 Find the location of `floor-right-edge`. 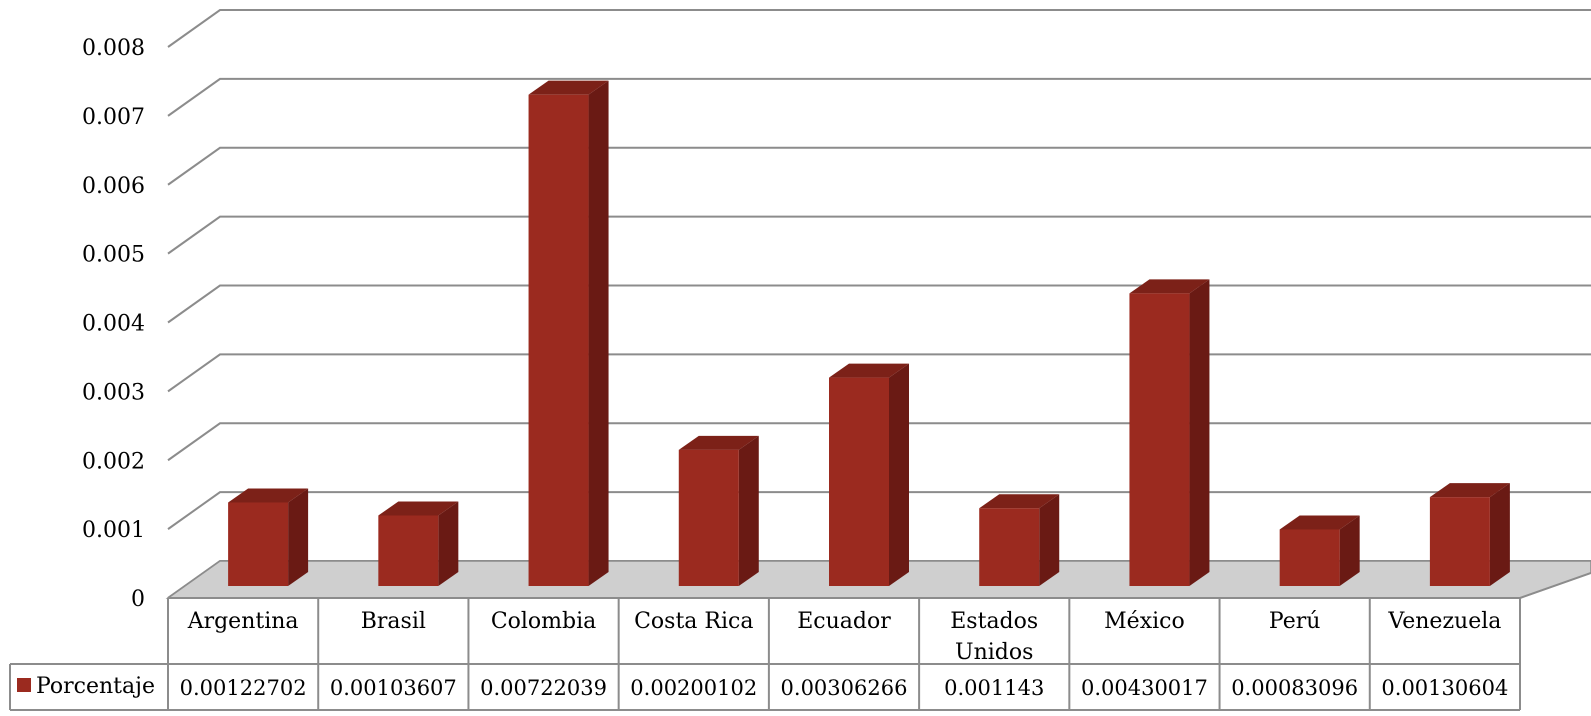

floor-right-edge is located at coordinates (1555, 585).